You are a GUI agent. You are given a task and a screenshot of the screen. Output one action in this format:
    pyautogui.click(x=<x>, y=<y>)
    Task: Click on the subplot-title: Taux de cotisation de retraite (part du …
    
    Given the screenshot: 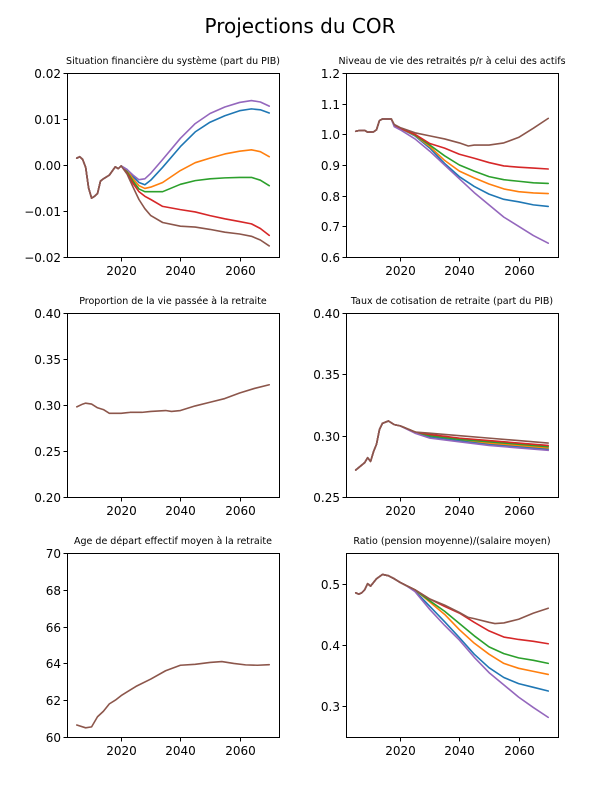 What is the action you would take?
    pyautogui.click(x=451, y=301)
    